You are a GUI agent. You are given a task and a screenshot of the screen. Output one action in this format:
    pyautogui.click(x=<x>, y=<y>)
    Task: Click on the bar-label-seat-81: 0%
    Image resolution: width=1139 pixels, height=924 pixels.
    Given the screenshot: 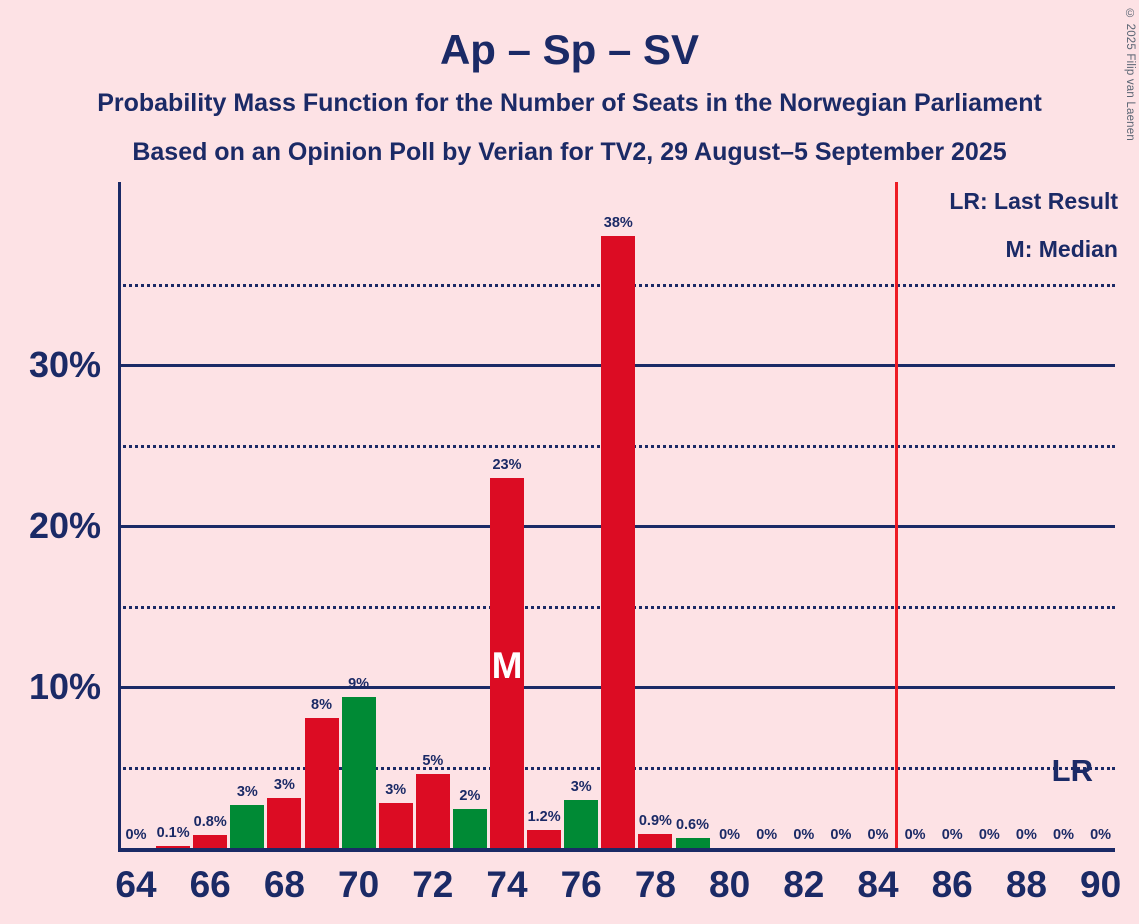 What is the action you would take?
    pyautogui.click(x=767, y=835)
    